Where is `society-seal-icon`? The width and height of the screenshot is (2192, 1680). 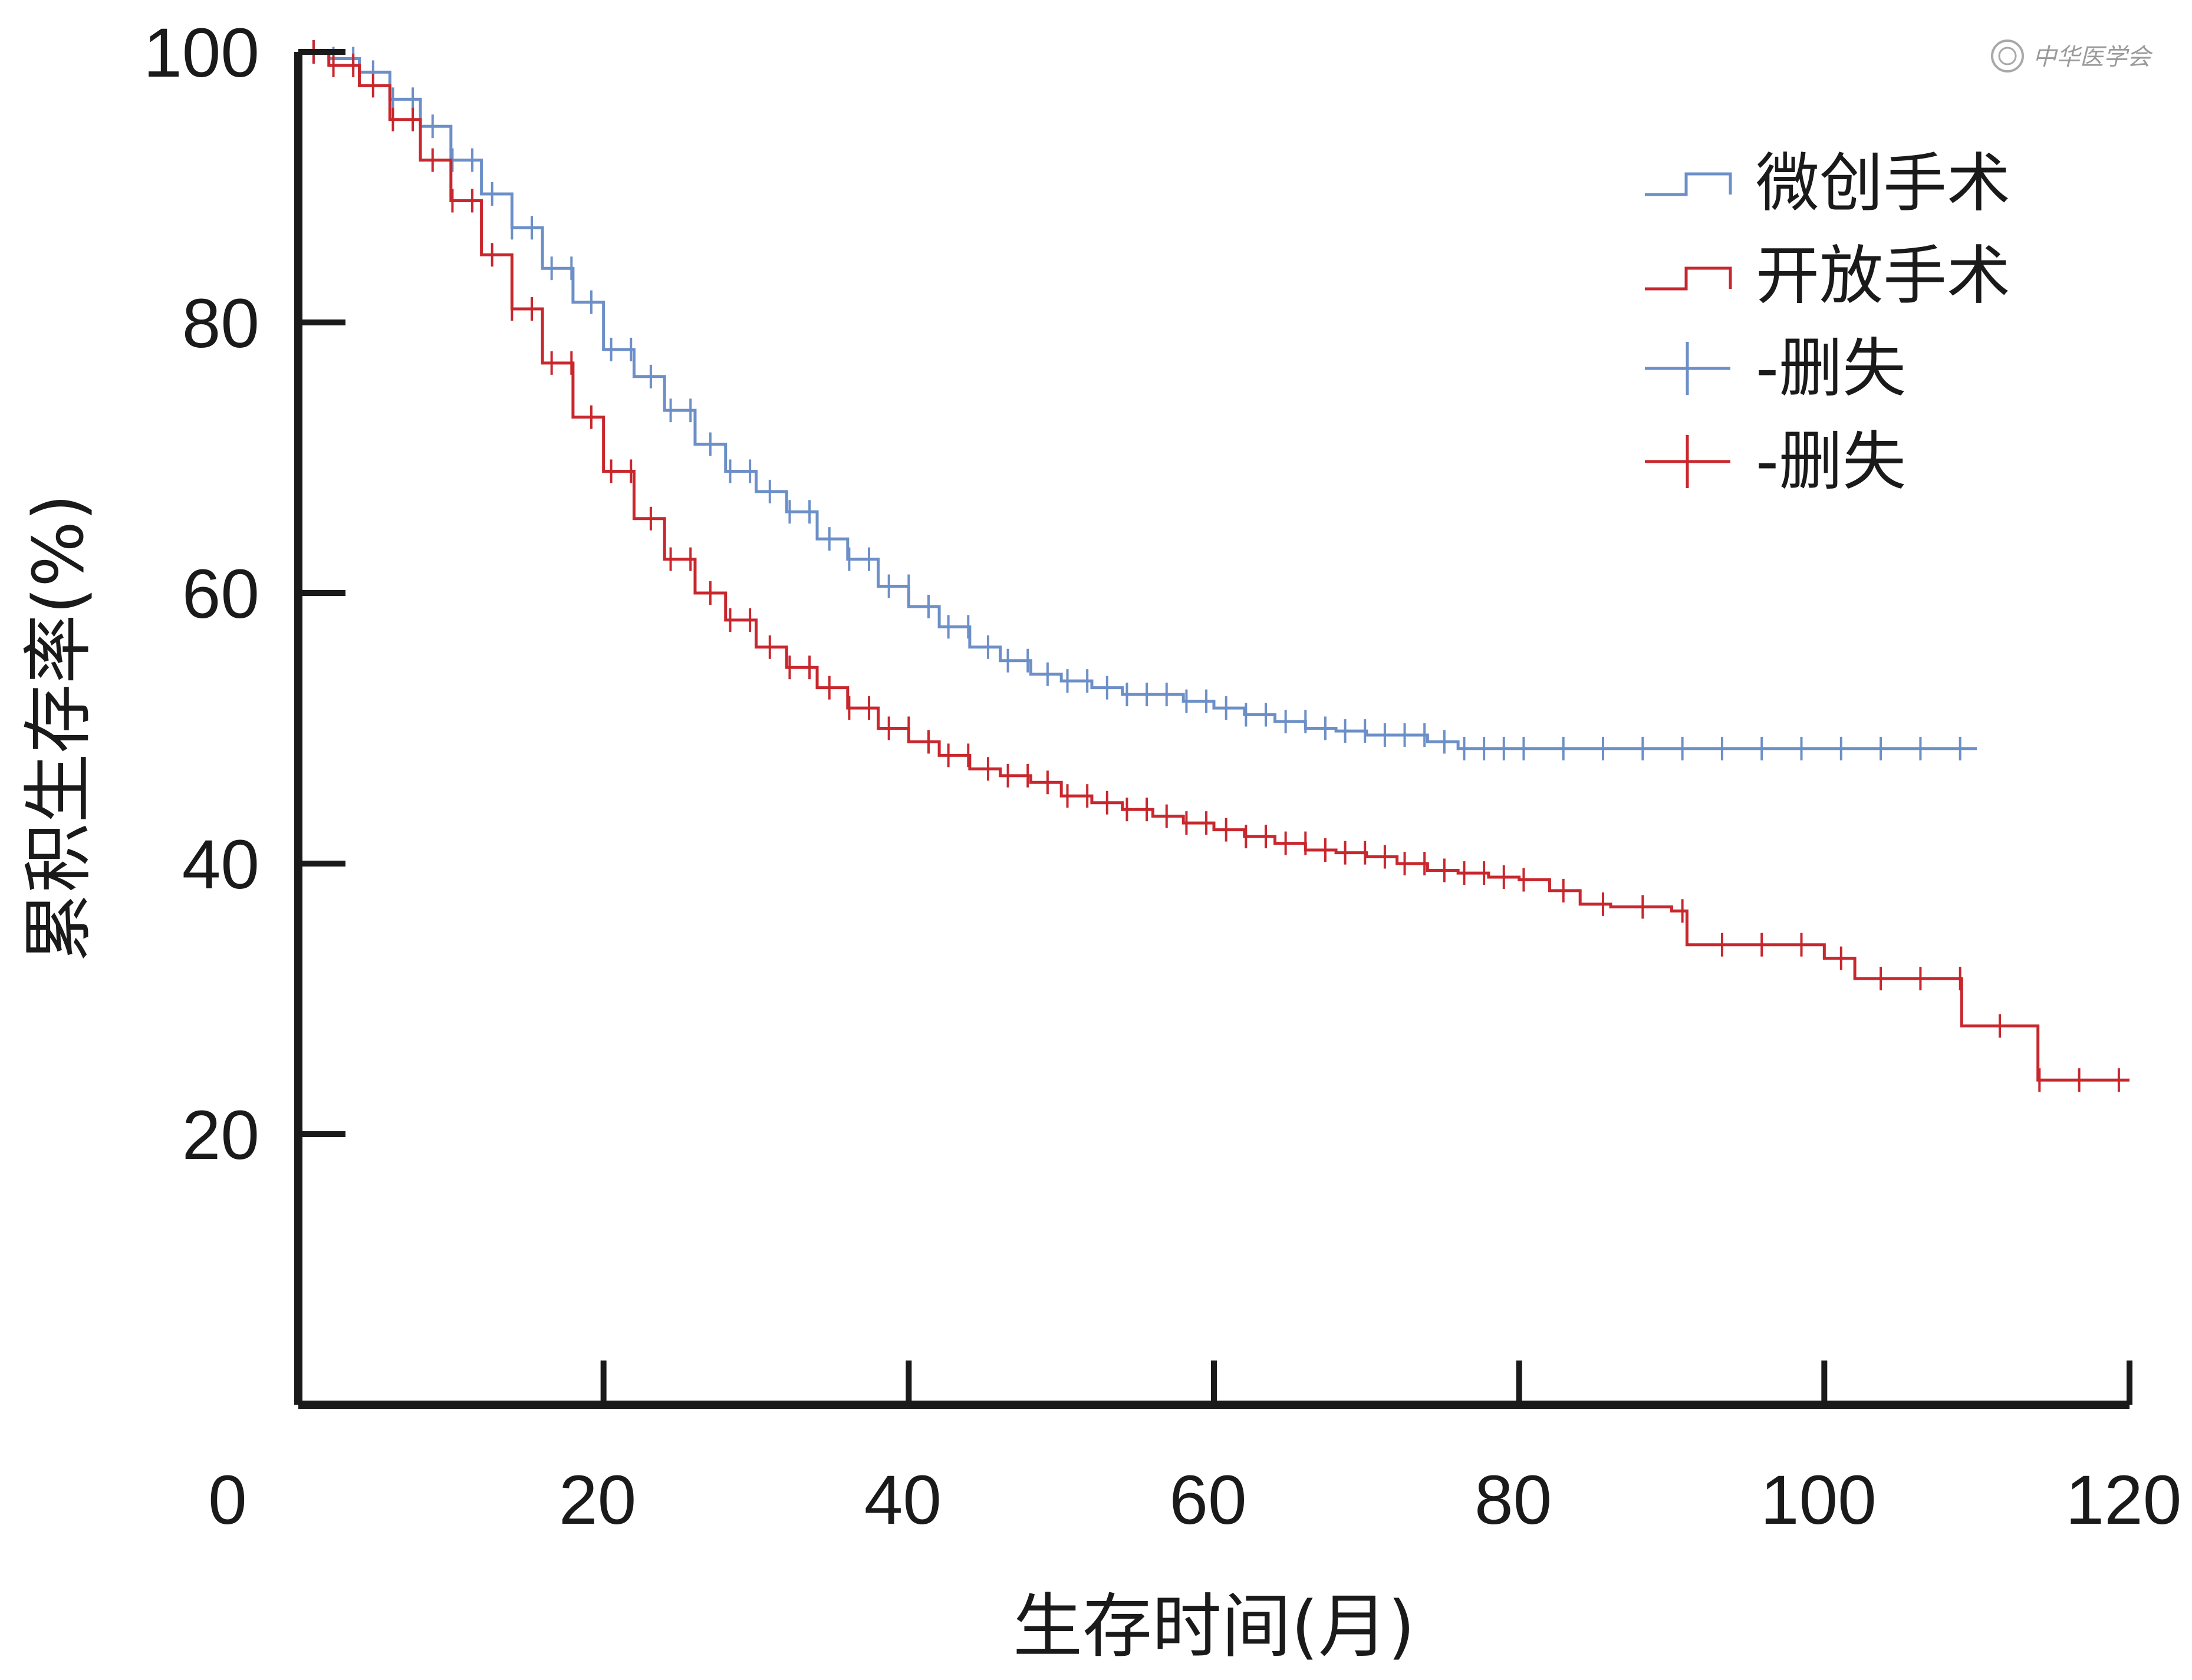 society-seal-icon is located at coordinates (2007, 56).